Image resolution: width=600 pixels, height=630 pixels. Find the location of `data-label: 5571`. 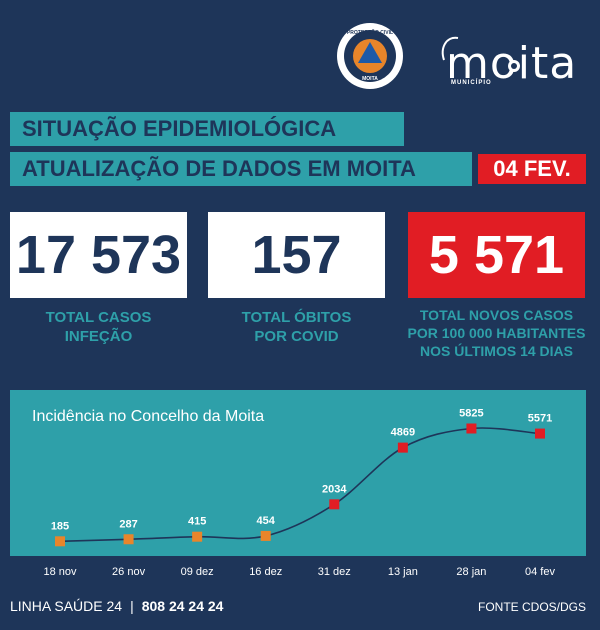

data-label: 5571 is located at coordinates (540, 419).